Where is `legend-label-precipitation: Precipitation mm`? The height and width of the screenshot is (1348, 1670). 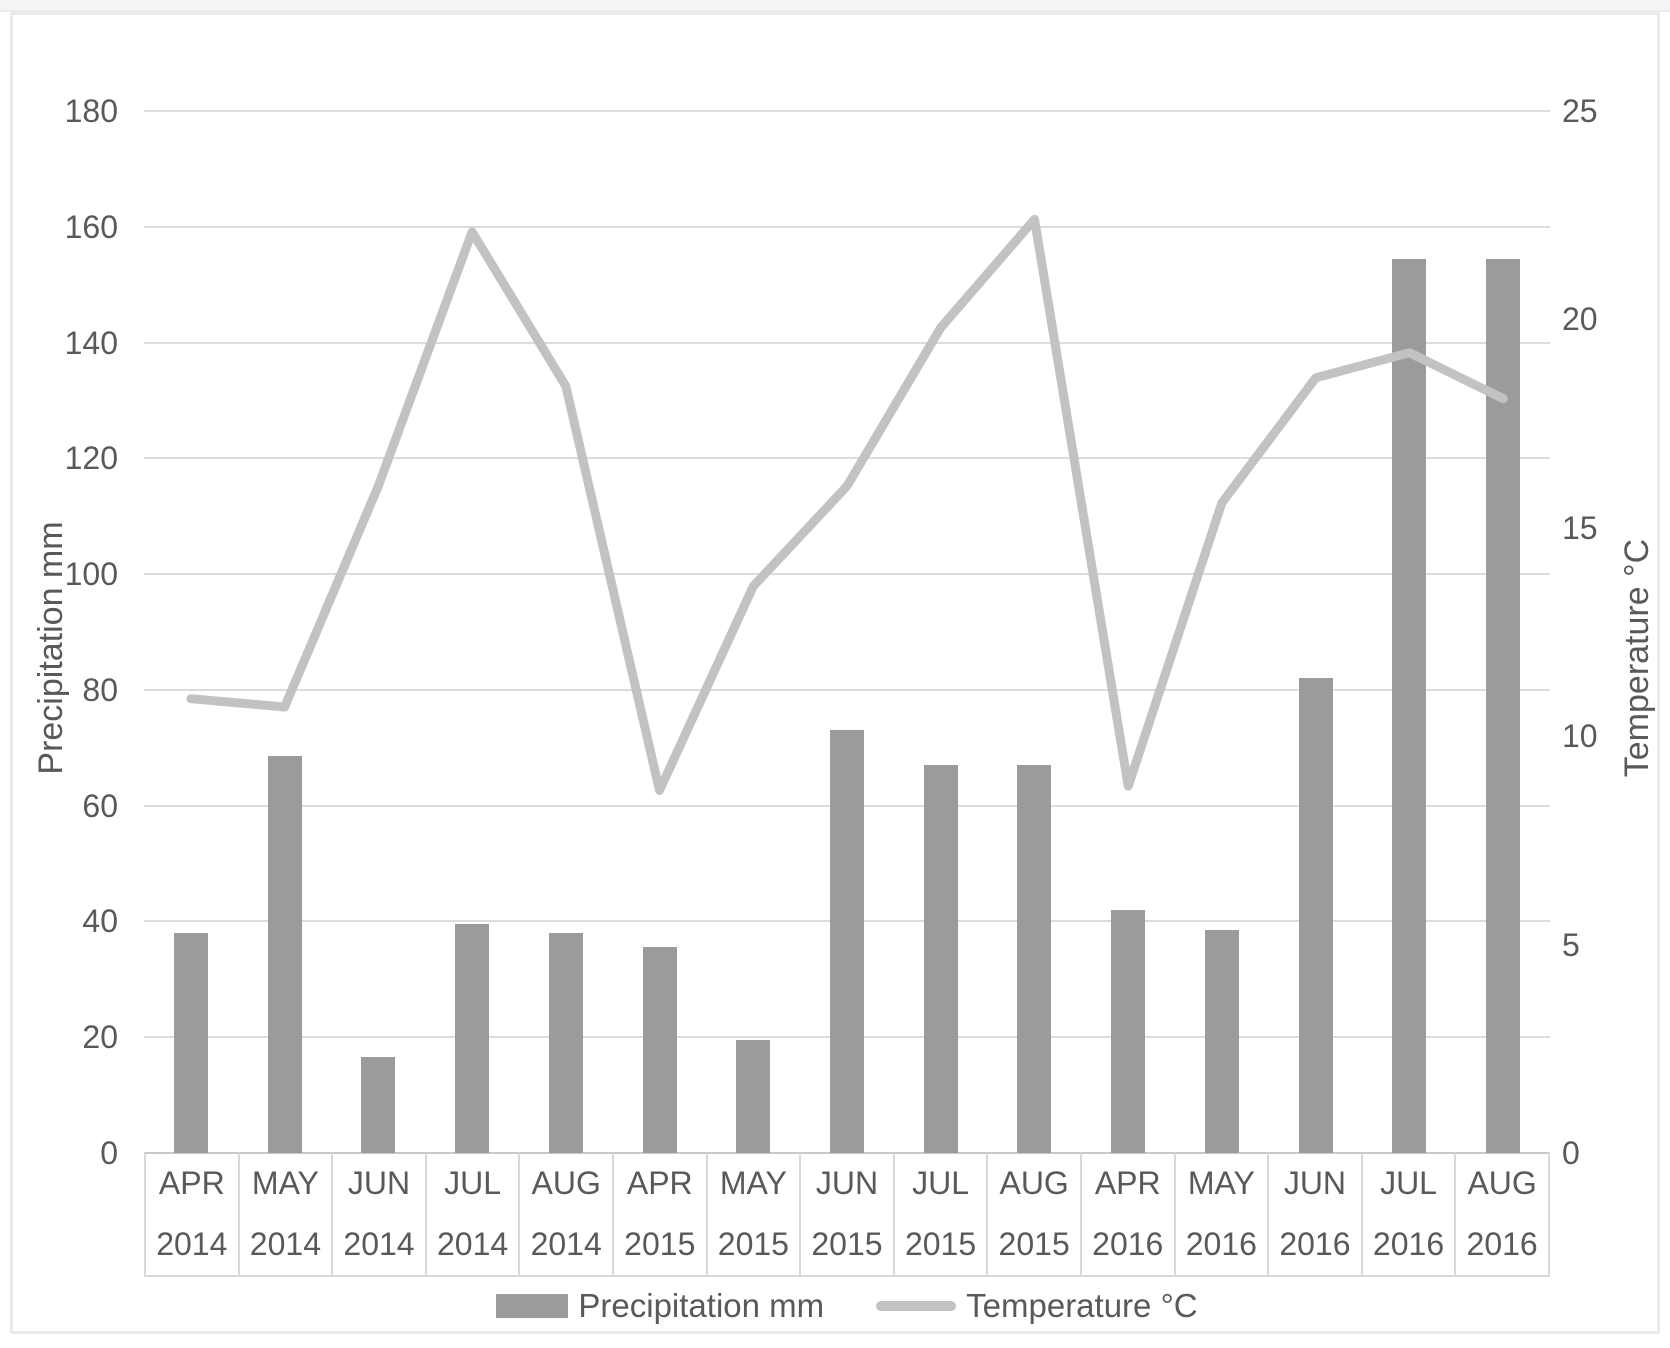 legend-label-precipitation: Precipitation mm is located at coordinates (701, 1305).